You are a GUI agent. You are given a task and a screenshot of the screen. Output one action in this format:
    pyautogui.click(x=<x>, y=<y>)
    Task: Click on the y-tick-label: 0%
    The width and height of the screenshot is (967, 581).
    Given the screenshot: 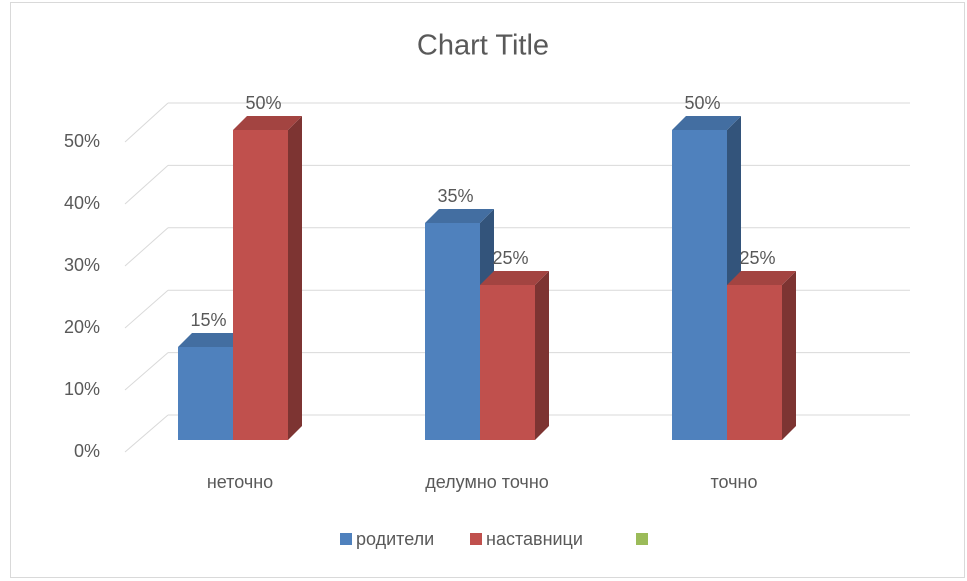 What is the action you would take?
    pyautogui.click(x=87, y=451)
    